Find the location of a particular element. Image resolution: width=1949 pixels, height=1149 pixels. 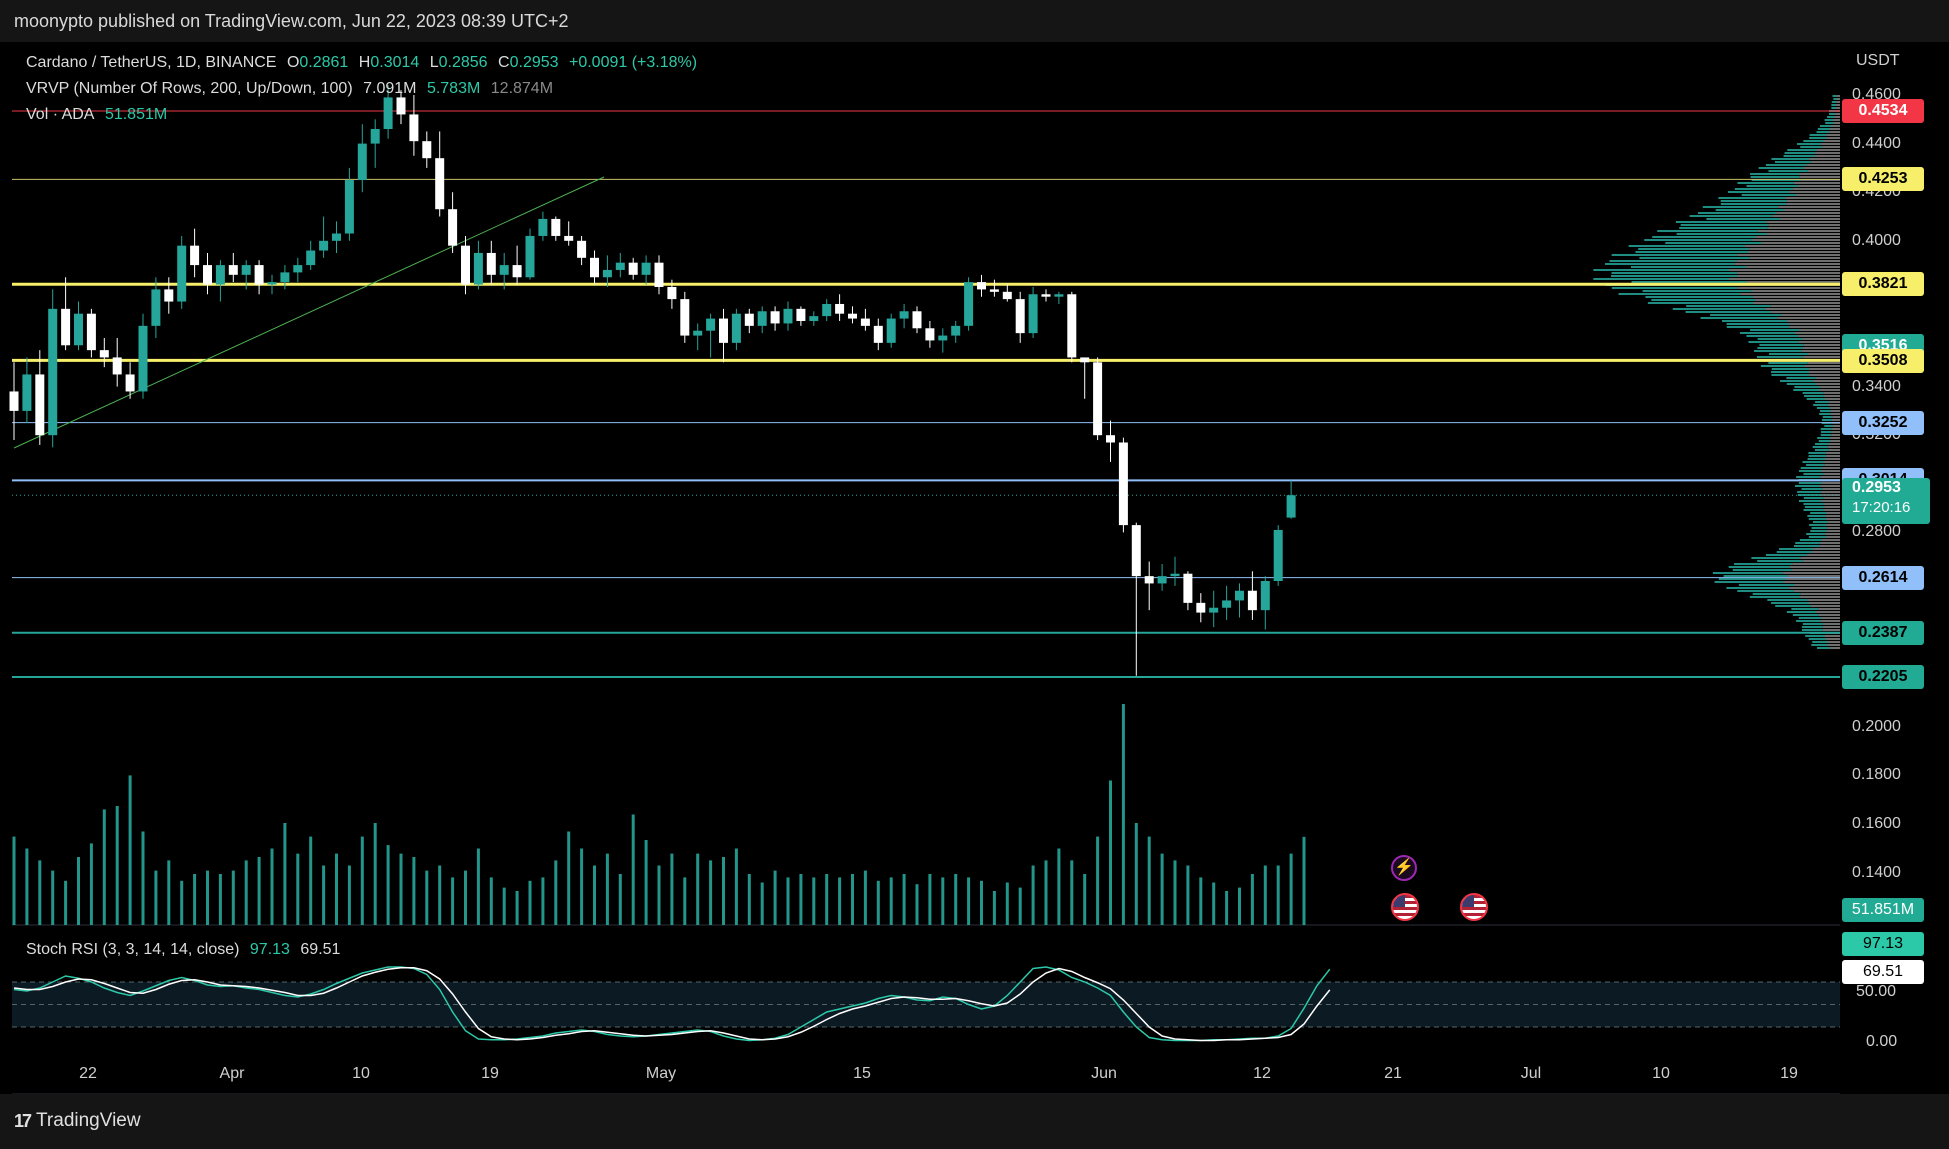

bar-countdown: 17:20:16 is located at coordinates (1881, 507).